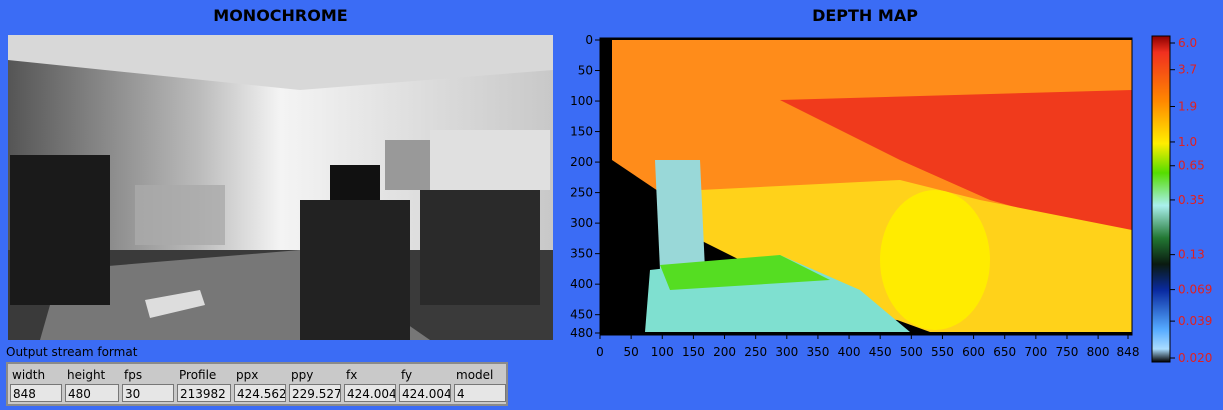 This screenshot has width=1223, height=410. Describe the element at coordinates (581, 223) in the screenshot. I see `y-tick-label: 300` at that location.